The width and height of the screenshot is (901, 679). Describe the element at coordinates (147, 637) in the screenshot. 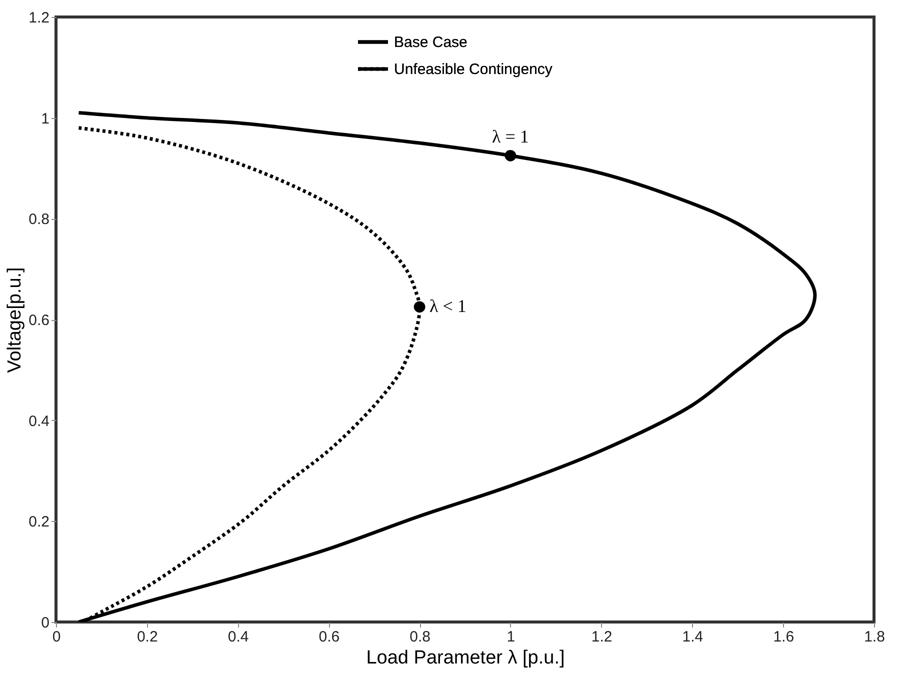

I see `x-tick-label: 0.2` at that location.